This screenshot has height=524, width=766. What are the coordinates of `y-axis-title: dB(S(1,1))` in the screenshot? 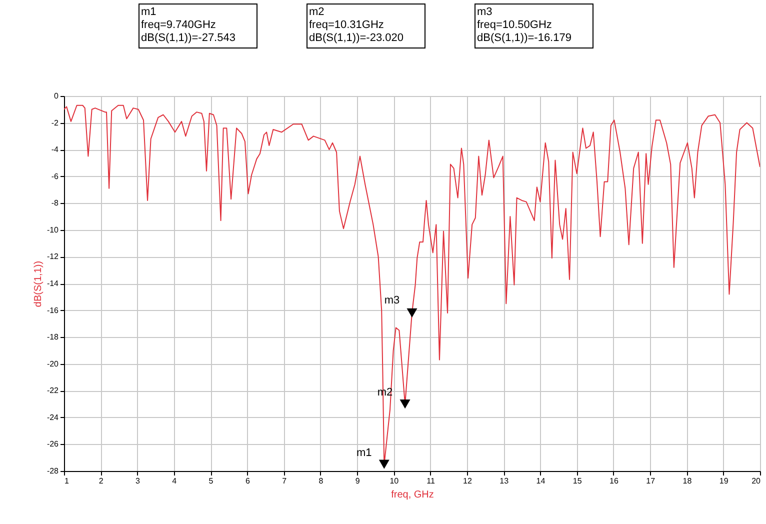 It's located at (38, 284).